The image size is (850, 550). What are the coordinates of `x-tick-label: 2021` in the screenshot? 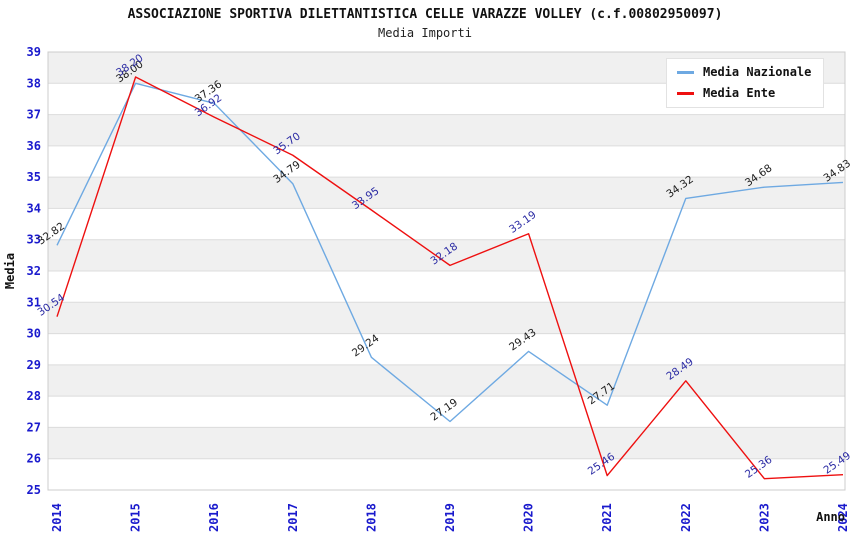 It's located at (607, 517).